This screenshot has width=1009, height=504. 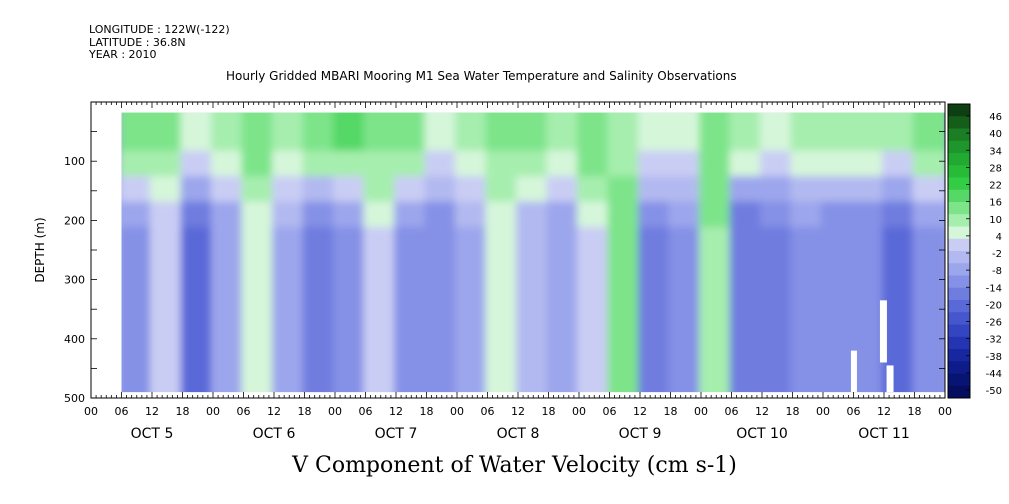 What do you see at coordinates (995, 117) in the screenshot?
I see `colorbar-label: 46` at bounding box center [995, 117].